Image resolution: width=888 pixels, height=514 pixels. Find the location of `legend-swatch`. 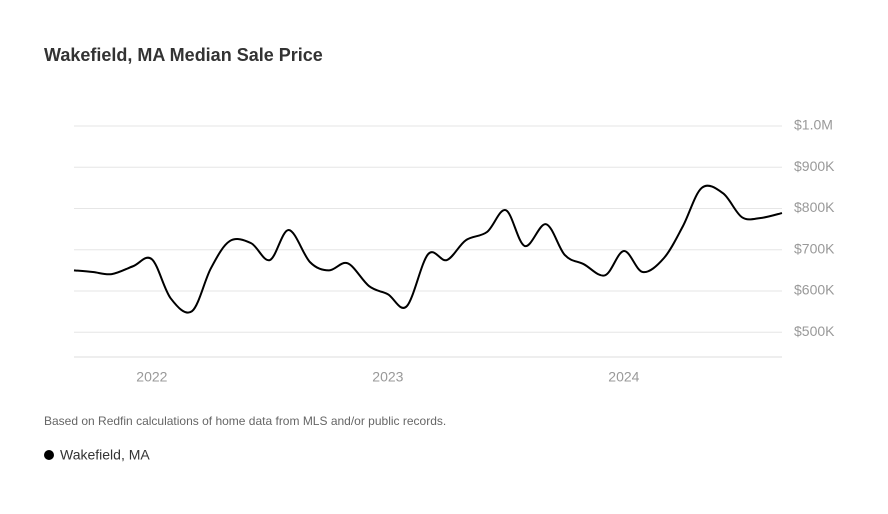

legend-swatch is located at coordinates (49, 455).